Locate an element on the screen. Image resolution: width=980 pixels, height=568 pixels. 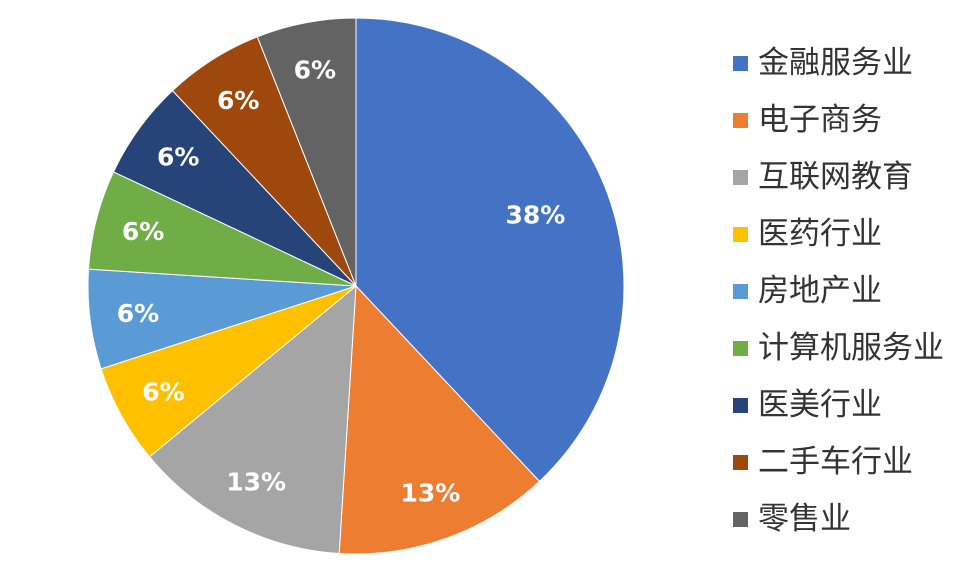
legend-item-7: 二手车行业 is located at coordinates (853, 462).